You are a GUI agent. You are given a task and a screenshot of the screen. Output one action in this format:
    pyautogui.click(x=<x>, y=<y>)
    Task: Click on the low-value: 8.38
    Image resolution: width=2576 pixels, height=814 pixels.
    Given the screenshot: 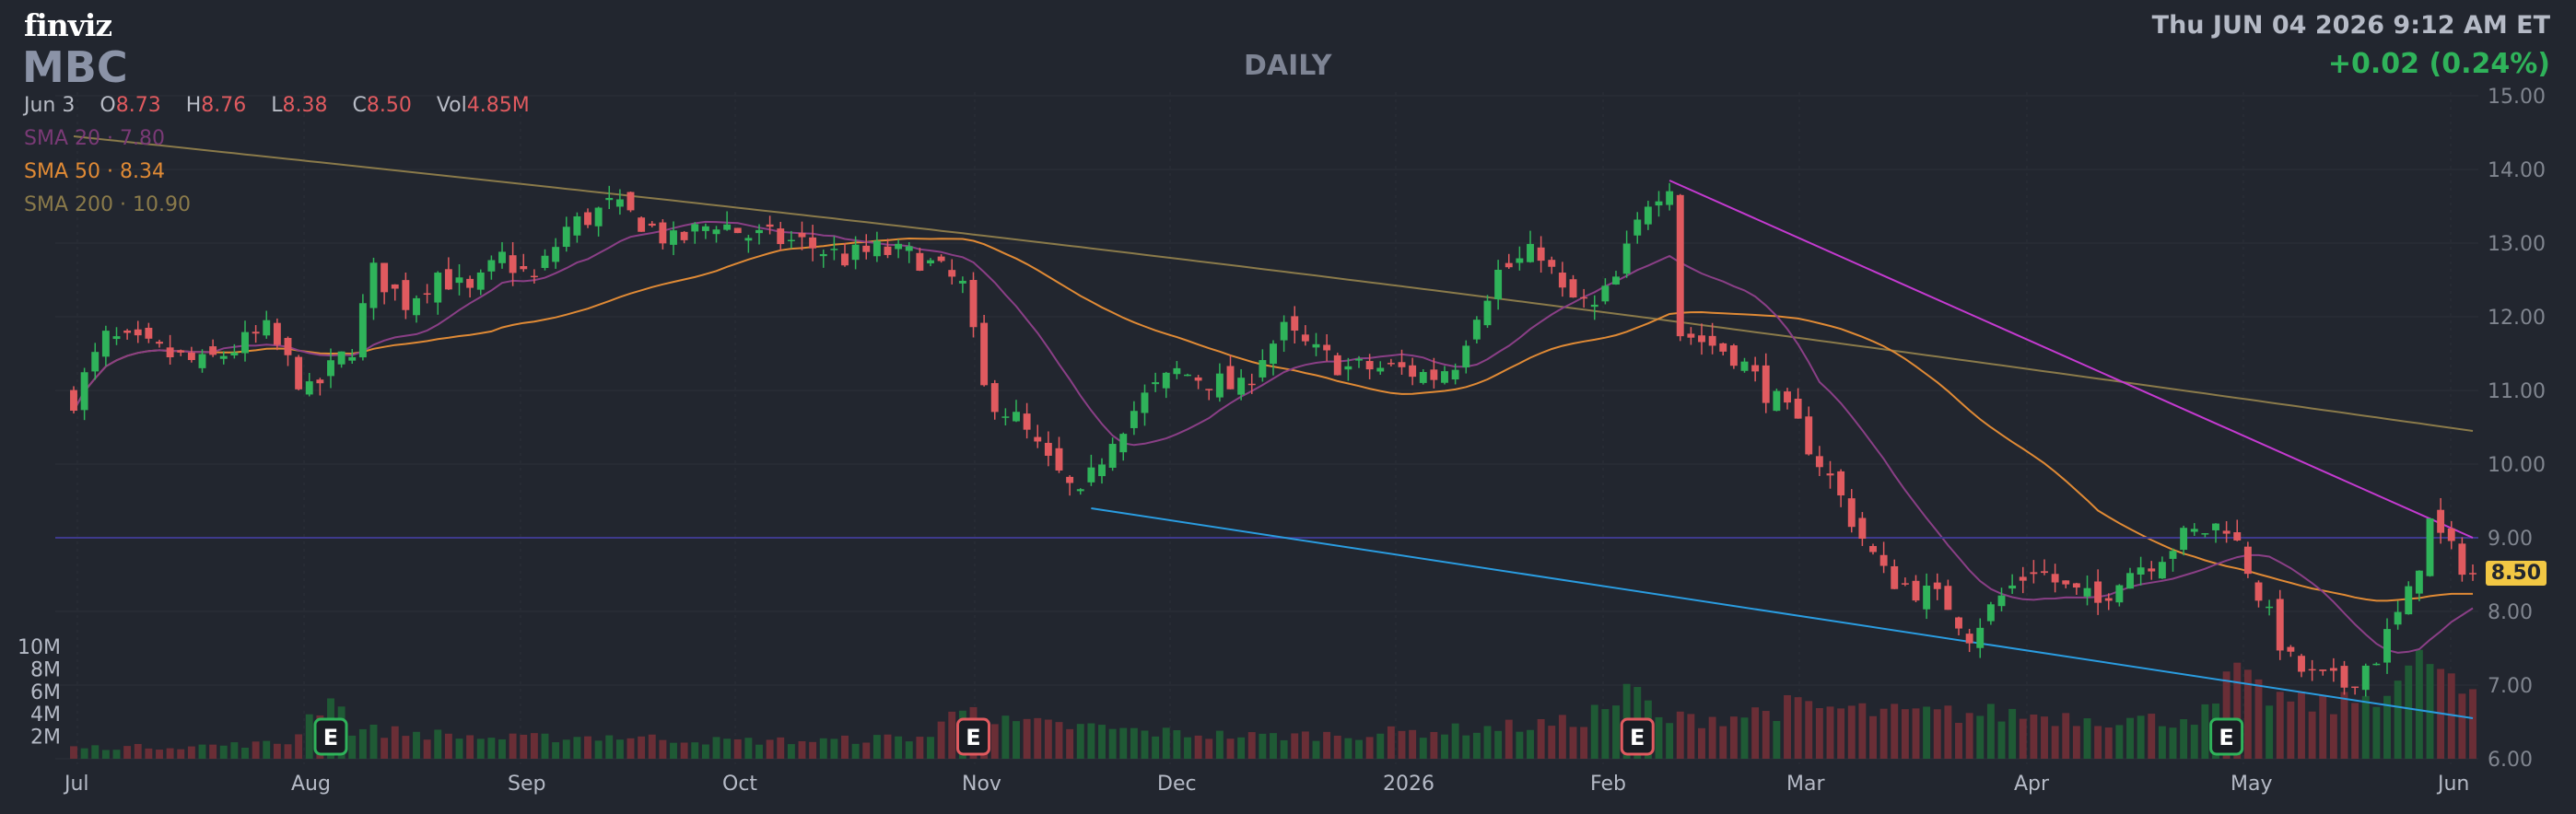 What is the action you would take?
    pyautogui.click(x=305, y=105)
    